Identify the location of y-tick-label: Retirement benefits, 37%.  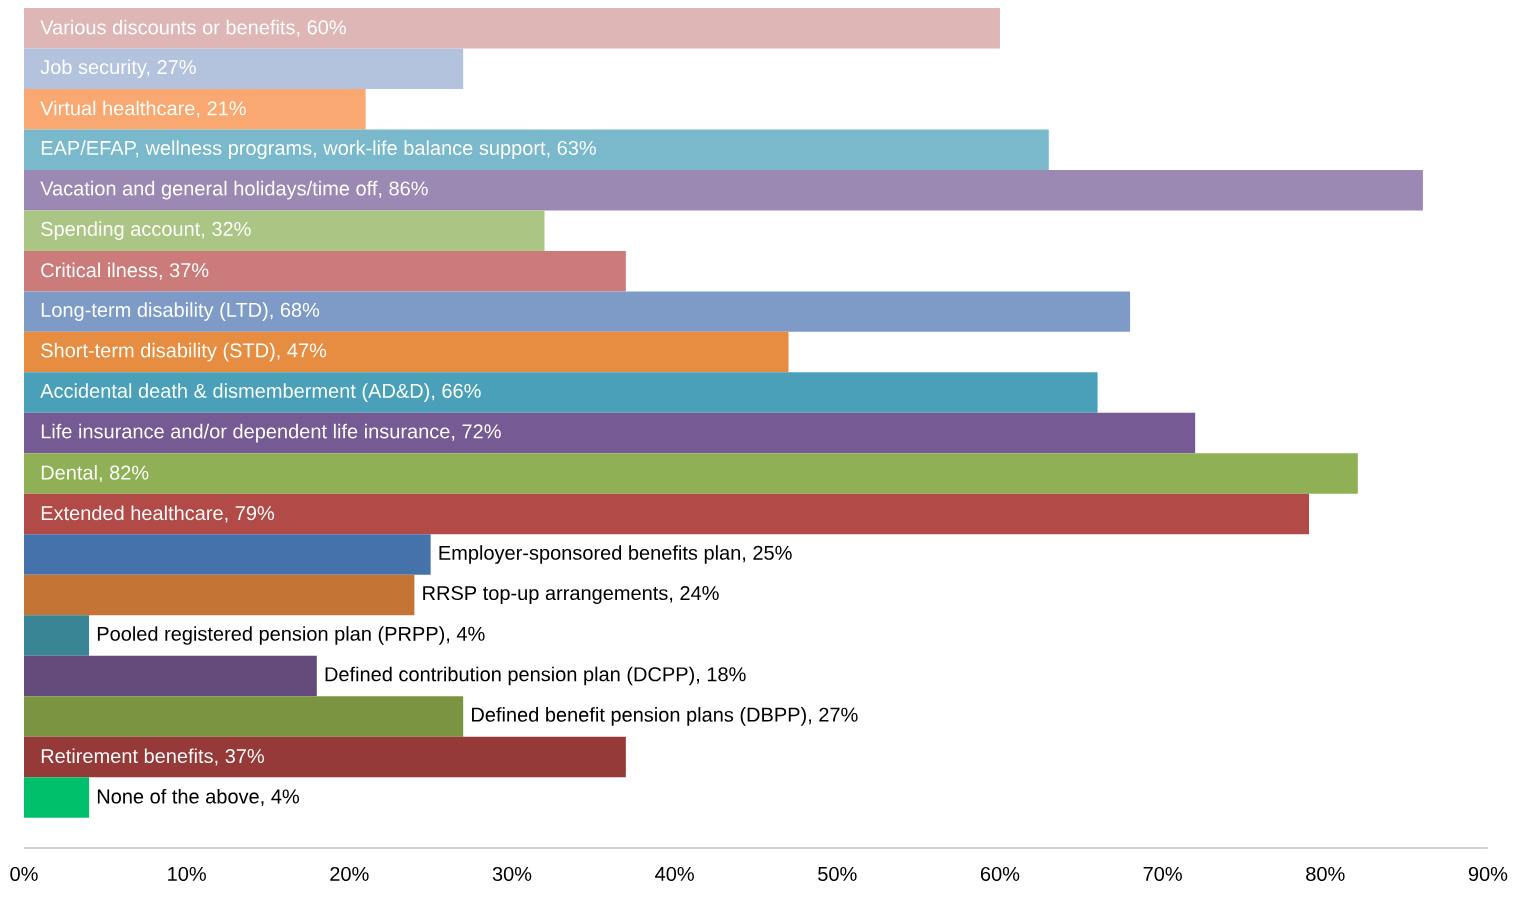
(153, 757).